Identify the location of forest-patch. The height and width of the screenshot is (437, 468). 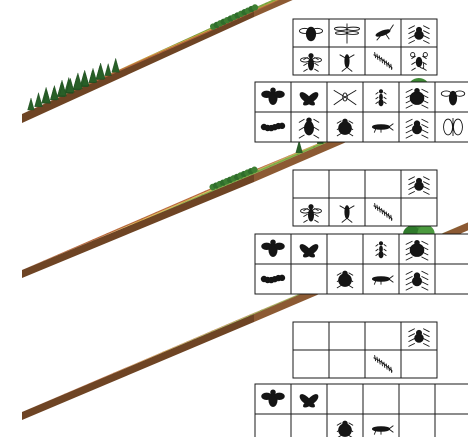
(73, 84).